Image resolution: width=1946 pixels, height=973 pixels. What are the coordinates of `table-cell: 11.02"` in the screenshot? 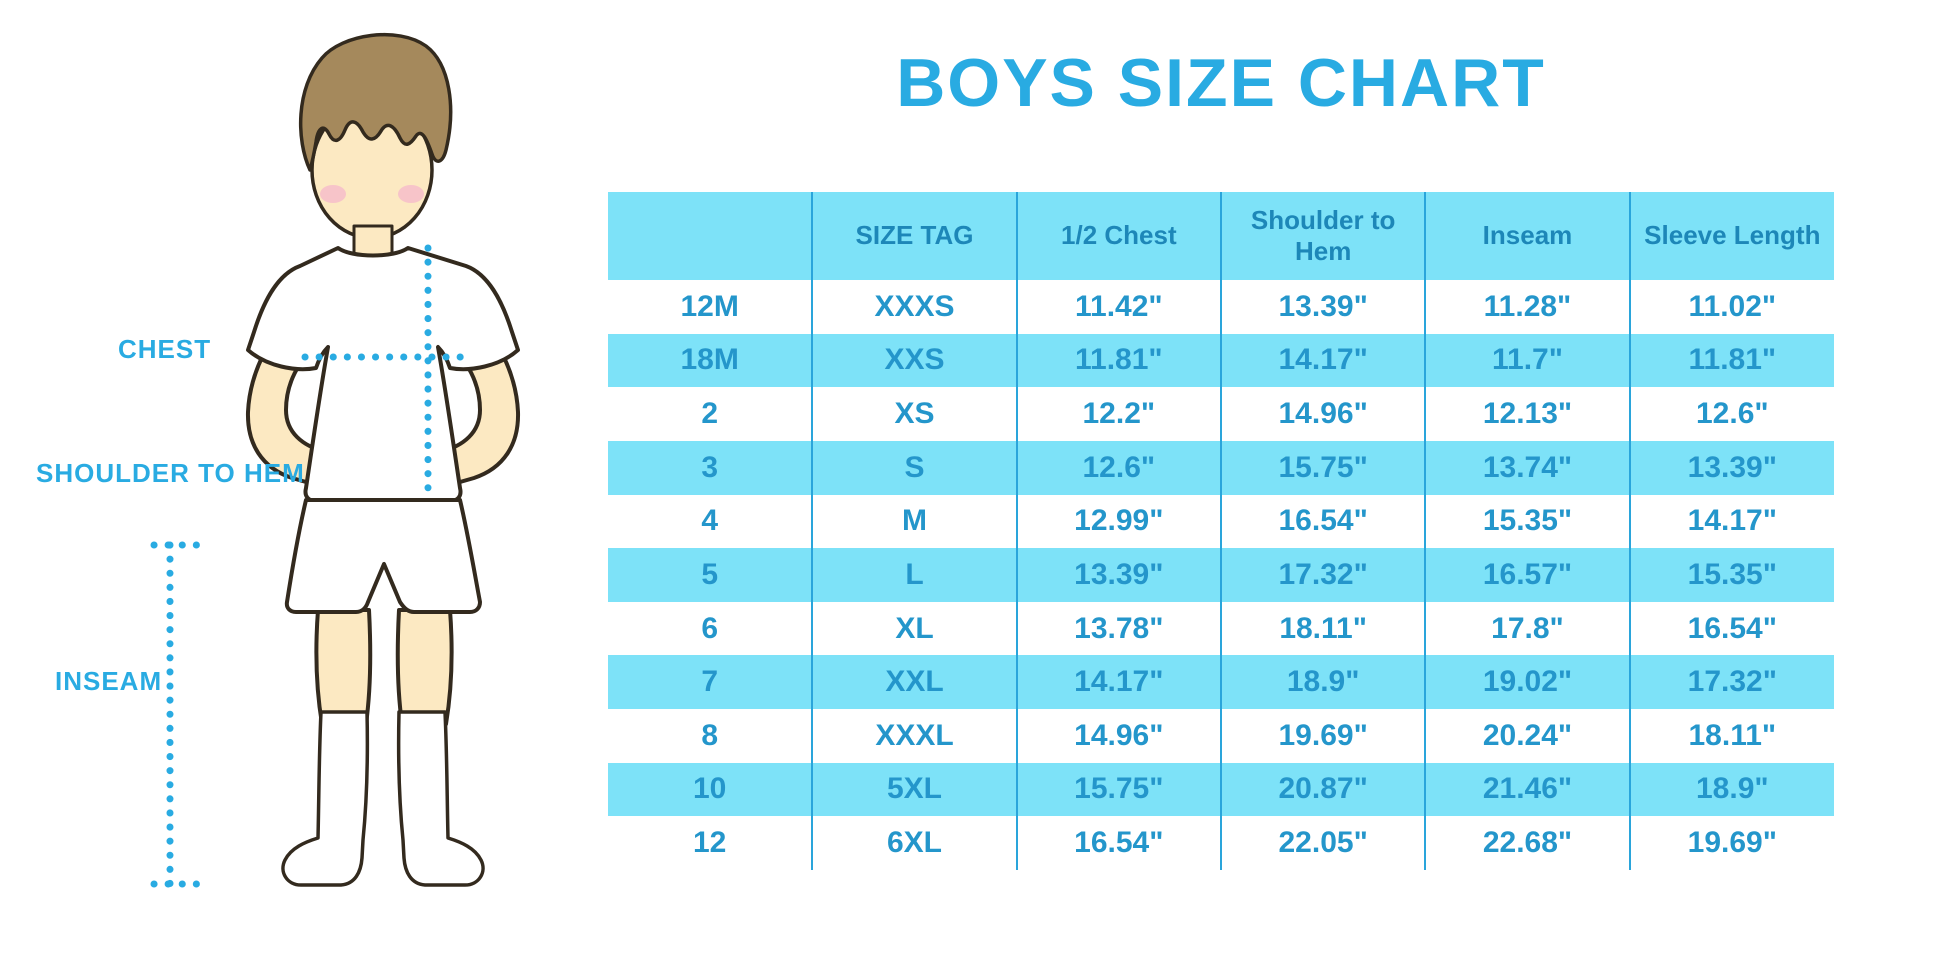 It's located at (1731, 307).